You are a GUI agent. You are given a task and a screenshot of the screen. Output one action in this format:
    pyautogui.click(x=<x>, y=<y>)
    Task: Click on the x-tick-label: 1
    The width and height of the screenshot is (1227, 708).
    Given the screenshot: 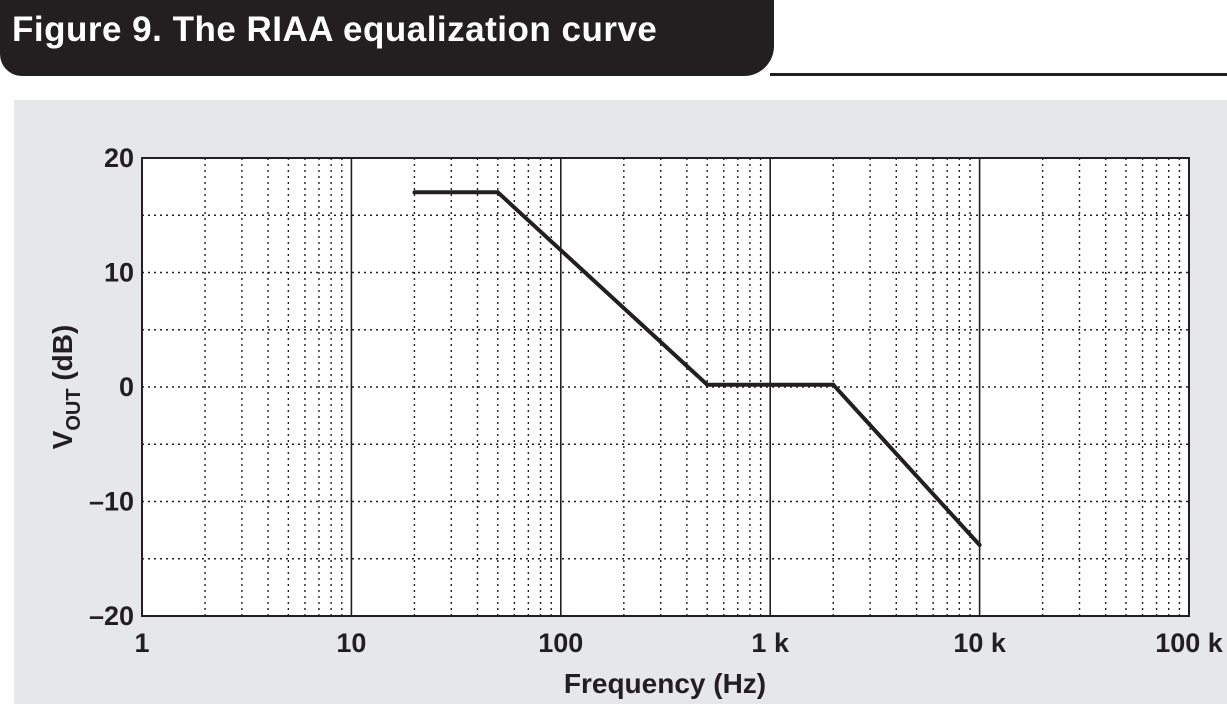 What is the action you would take?
    pyautogui.click(x=141, y=643)
    